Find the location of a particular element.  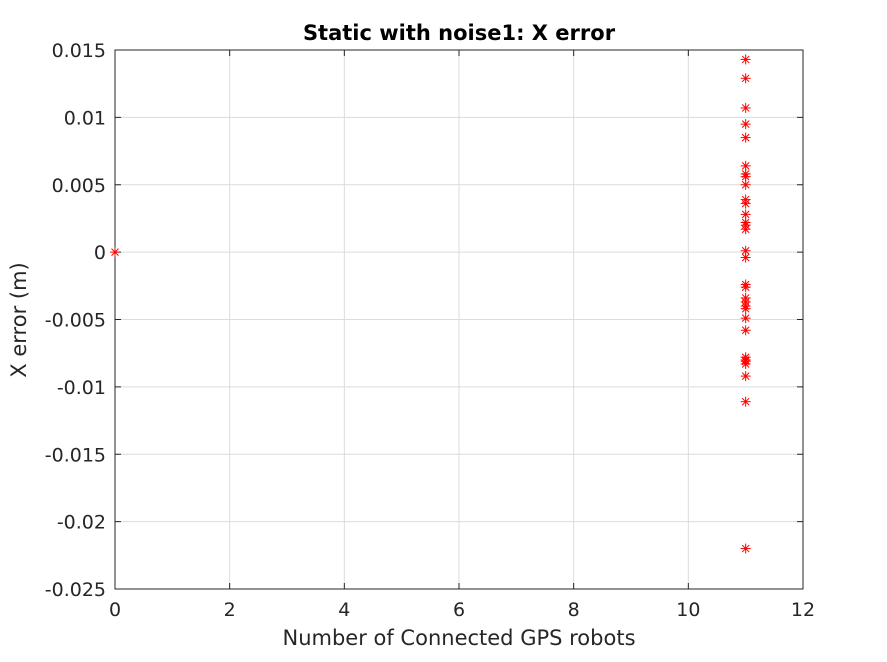

y-tick-label: -0.01 is located at coordinates (81, 388).